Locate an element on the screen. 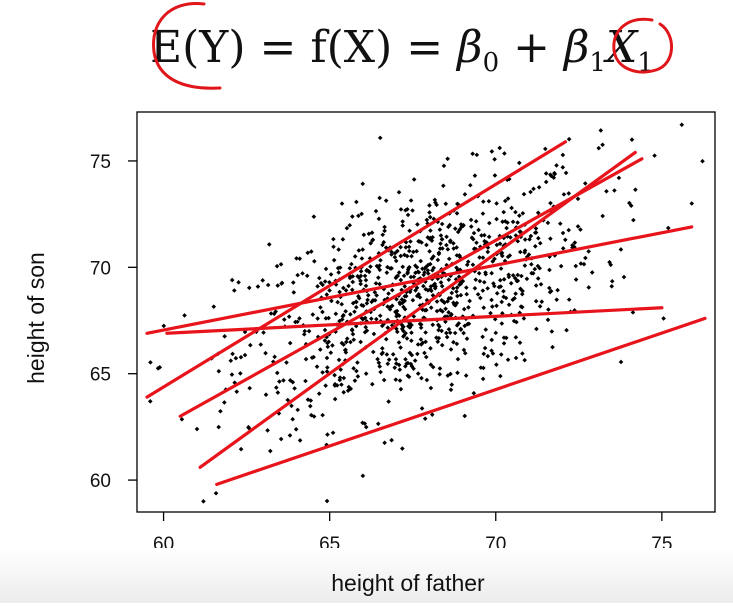 This screenshot has height=608, width=733. y-tick-label: 70 is located at coordinates (100, 268).